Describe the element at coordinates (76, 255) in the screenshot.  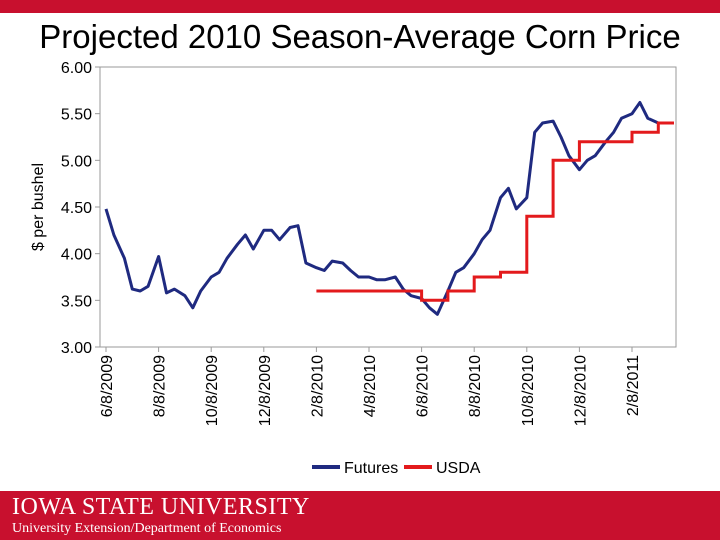
I see `y-tick-label: 4.00` at that location.